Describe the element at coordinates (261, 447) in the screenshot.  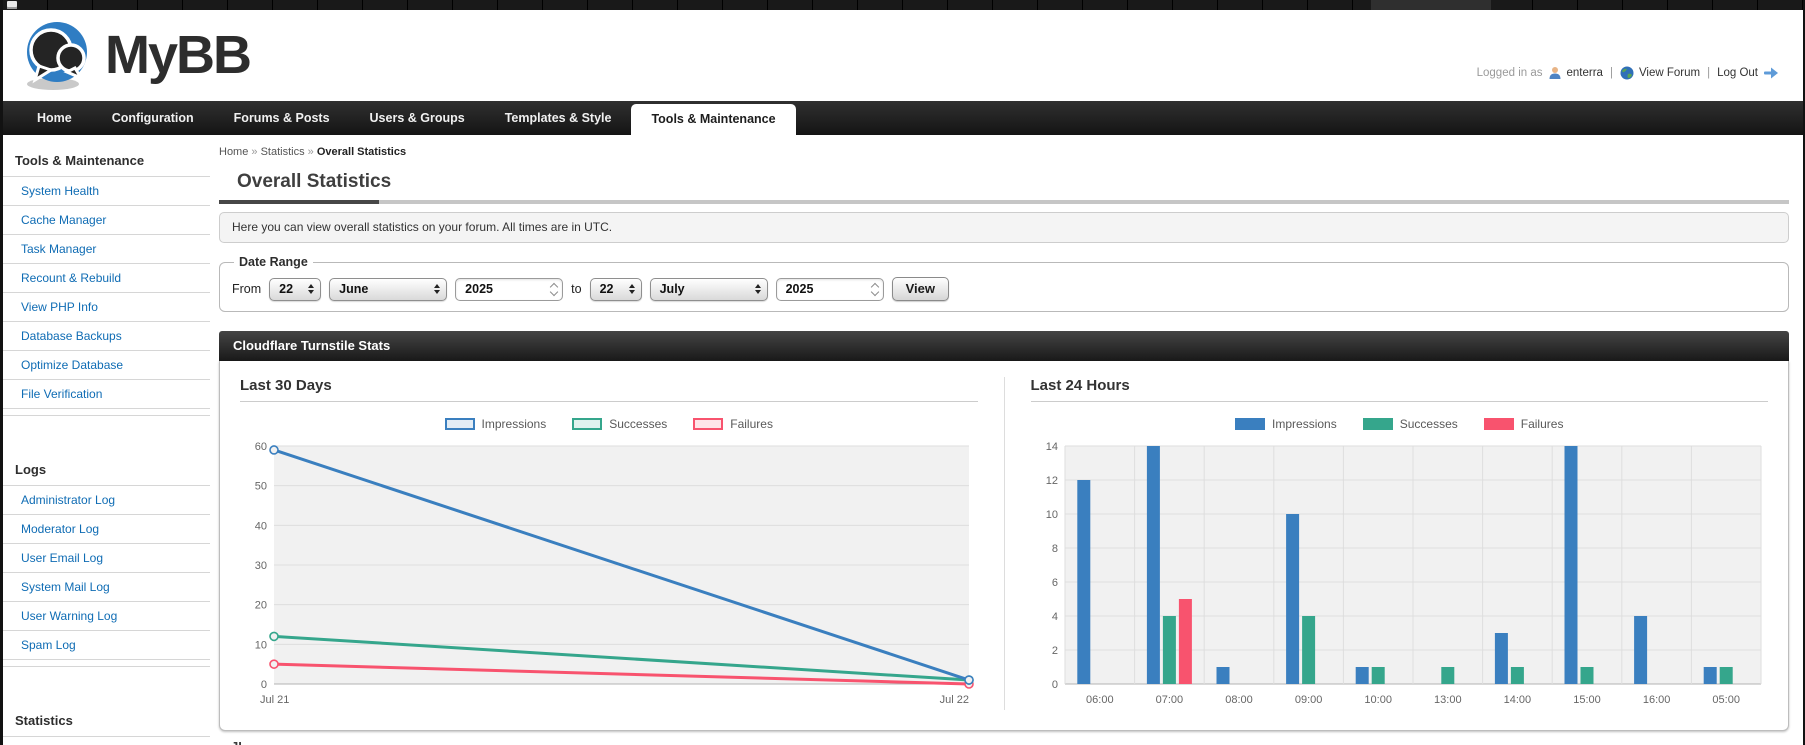
I see `svg-text: 60` at that location.